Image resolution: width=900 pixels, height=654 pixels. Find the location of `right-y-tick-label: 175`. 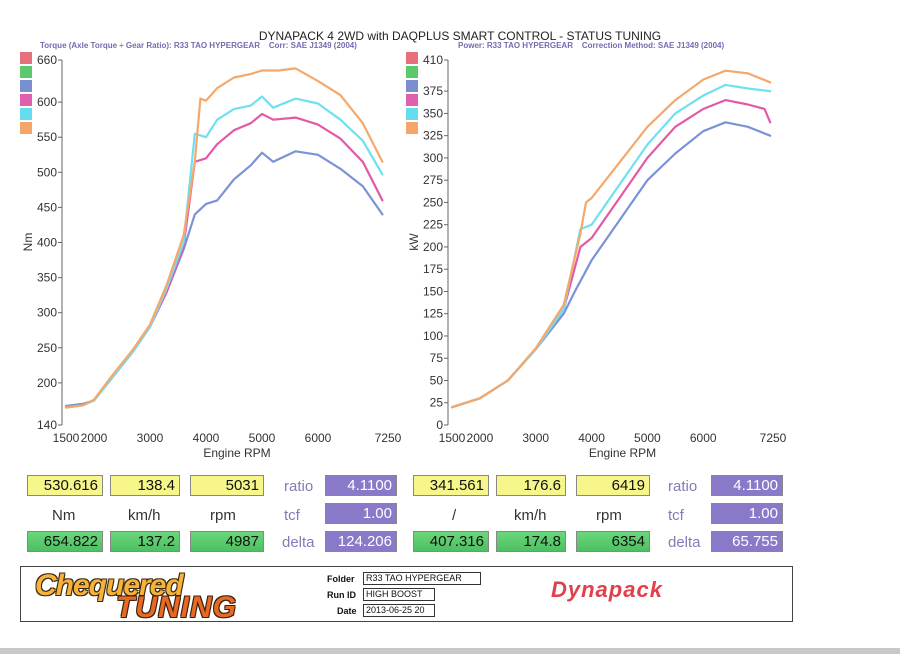

right-y-tick-label: 175 is located at coordinates (433, 269).